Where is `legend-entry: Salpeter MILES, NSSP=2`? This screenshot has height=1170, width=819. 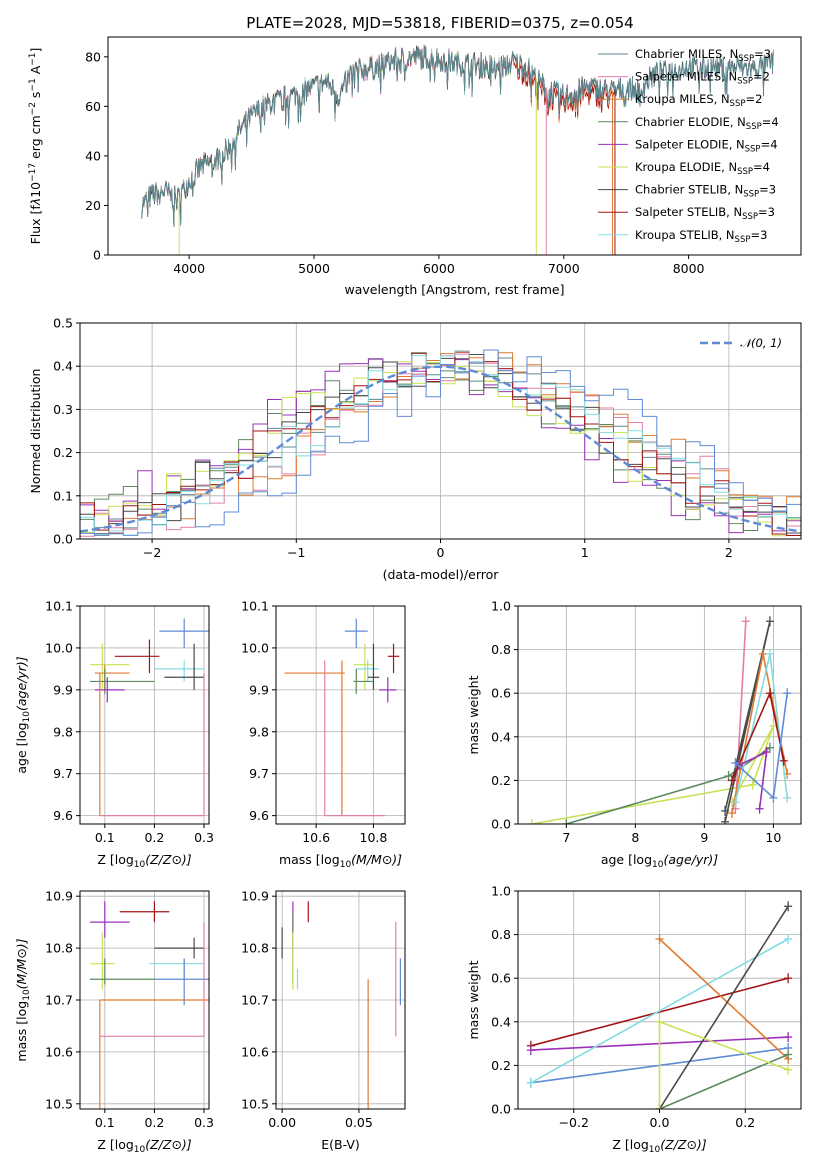
legend-entry: Salpeter MILES, NSSP=2 is located at coordinates (702, 78).